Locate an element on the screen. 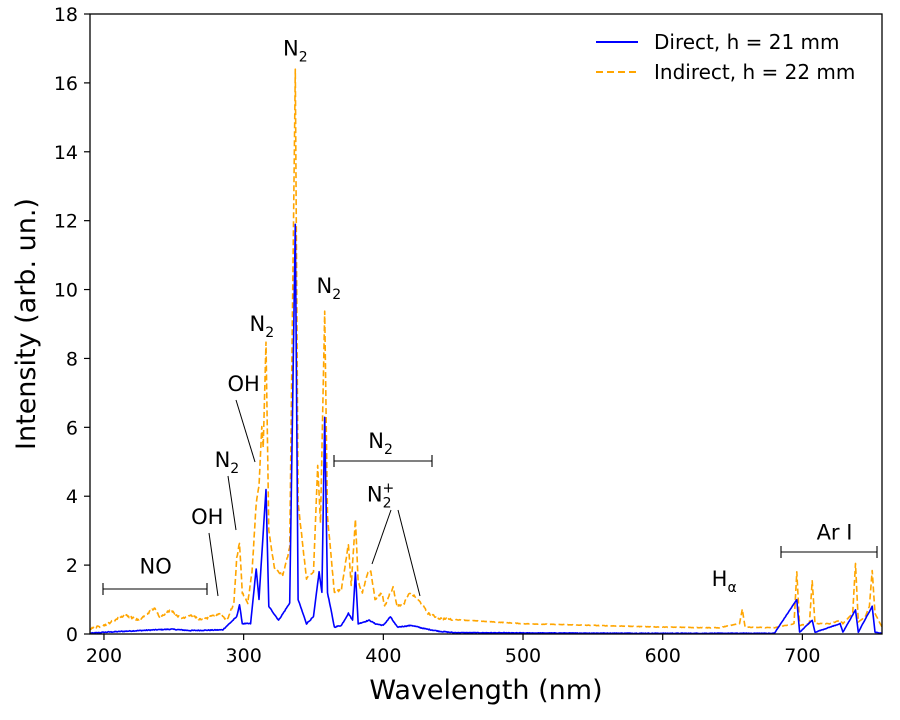 This screenshot has width=900, height=720. annotation-label: NO is located at coordinates (156, 567).